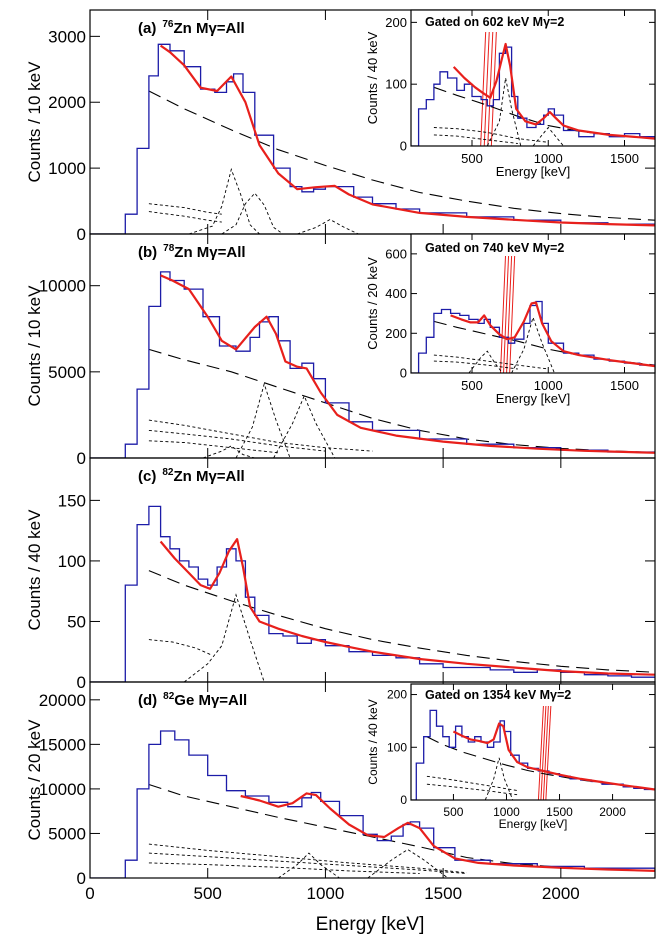  Describe the element at coordinates (147, 700) in the screenshot. I see `panel-label: (d)` at that location.